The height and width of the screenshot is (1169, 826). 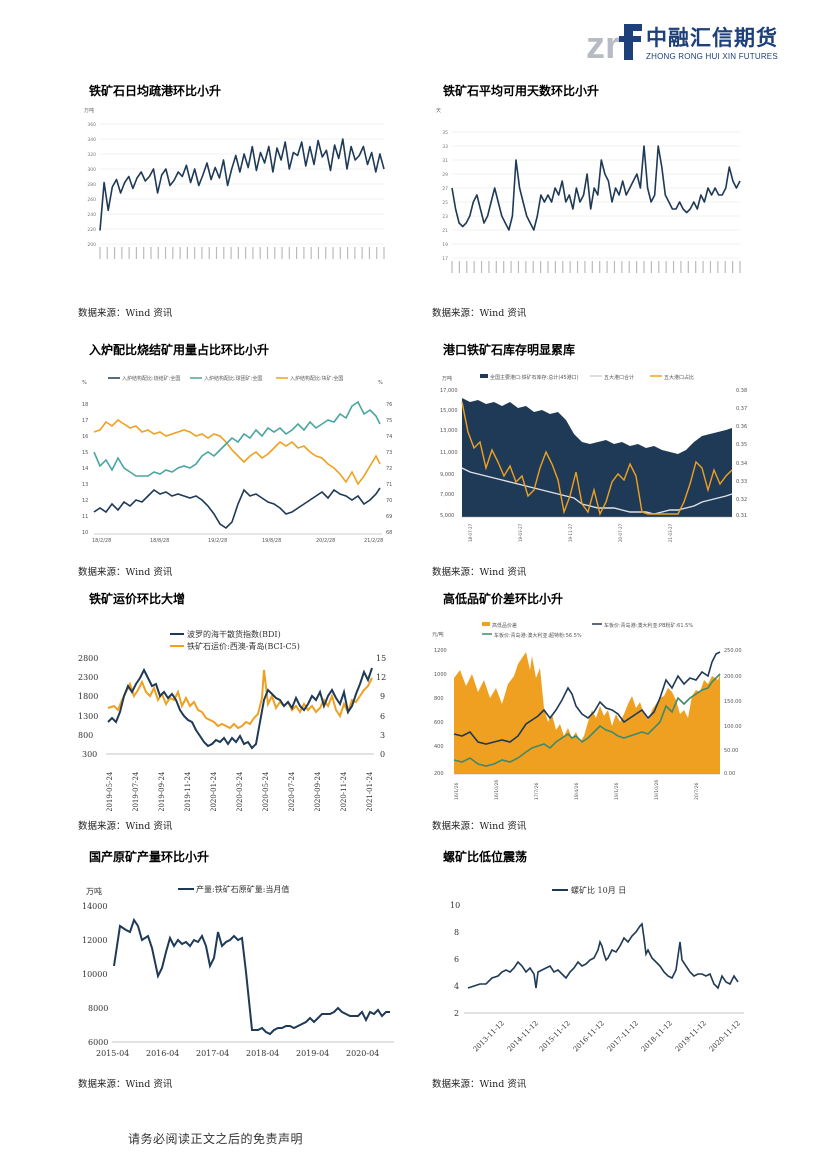 What do you see at coordinates (445, 161) in the screenshot?
I see `y-tick-label: 31` at bounding box center [445, 161].